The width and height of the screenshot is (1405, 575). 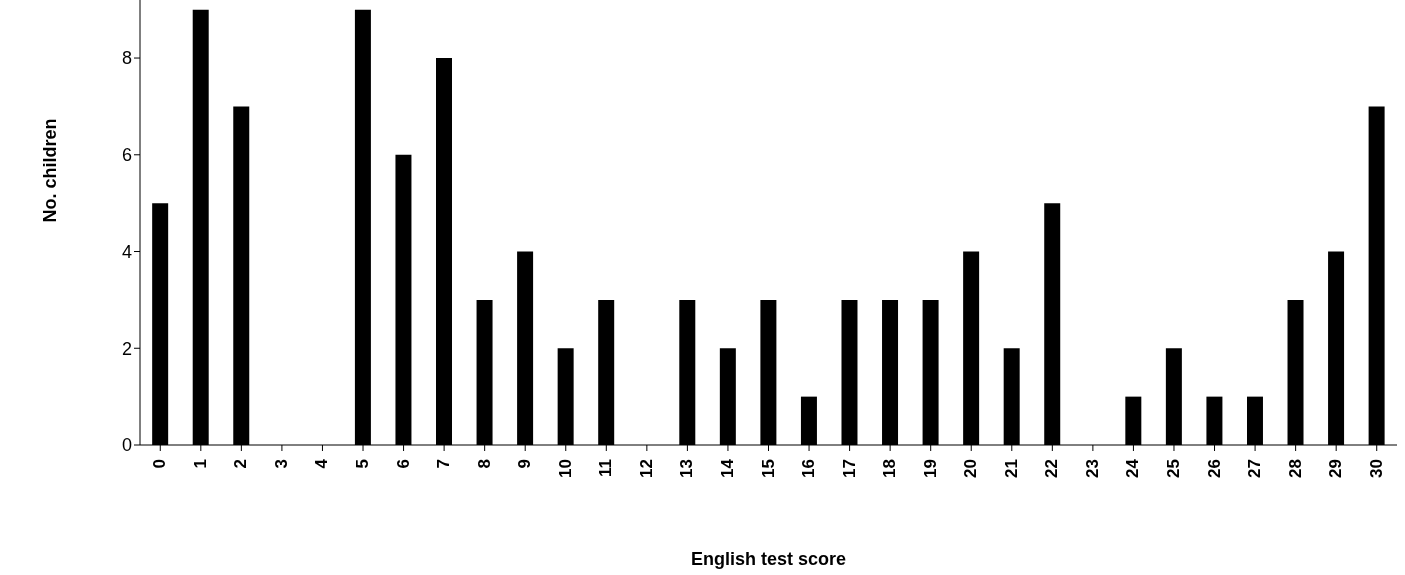 What do you see at coordinates (1214, 468) in the screenshot?
I see `x-tick-label: 26` at bounding box center [1214, 468].